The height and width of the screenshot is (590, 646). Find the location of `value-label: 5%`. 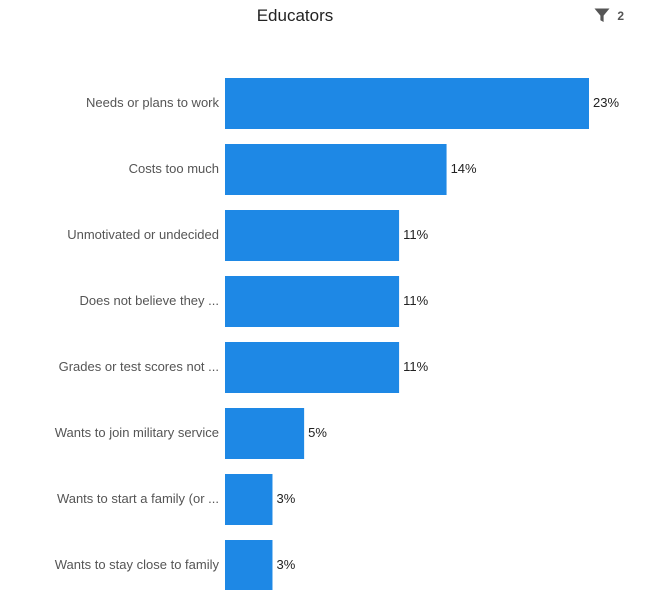

value-label: 5% is located at coordinates (317, 432).